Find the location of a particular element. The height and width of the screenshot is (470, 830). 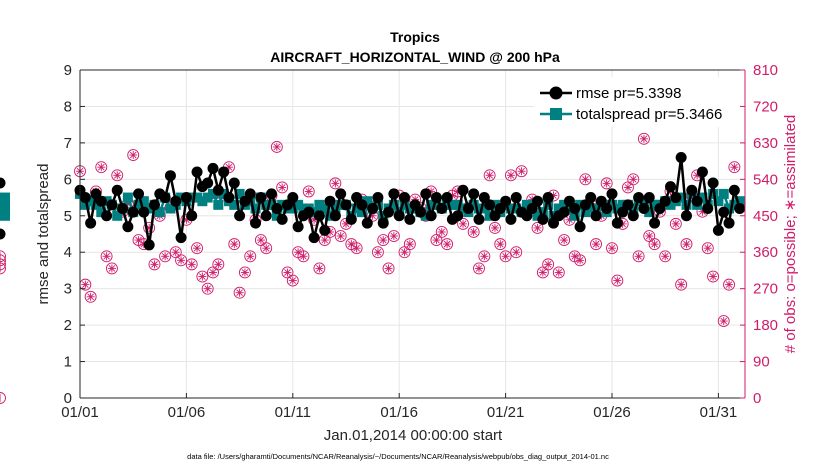

x-tick-label-6: 01/31 is located at coordinates (719, 412).